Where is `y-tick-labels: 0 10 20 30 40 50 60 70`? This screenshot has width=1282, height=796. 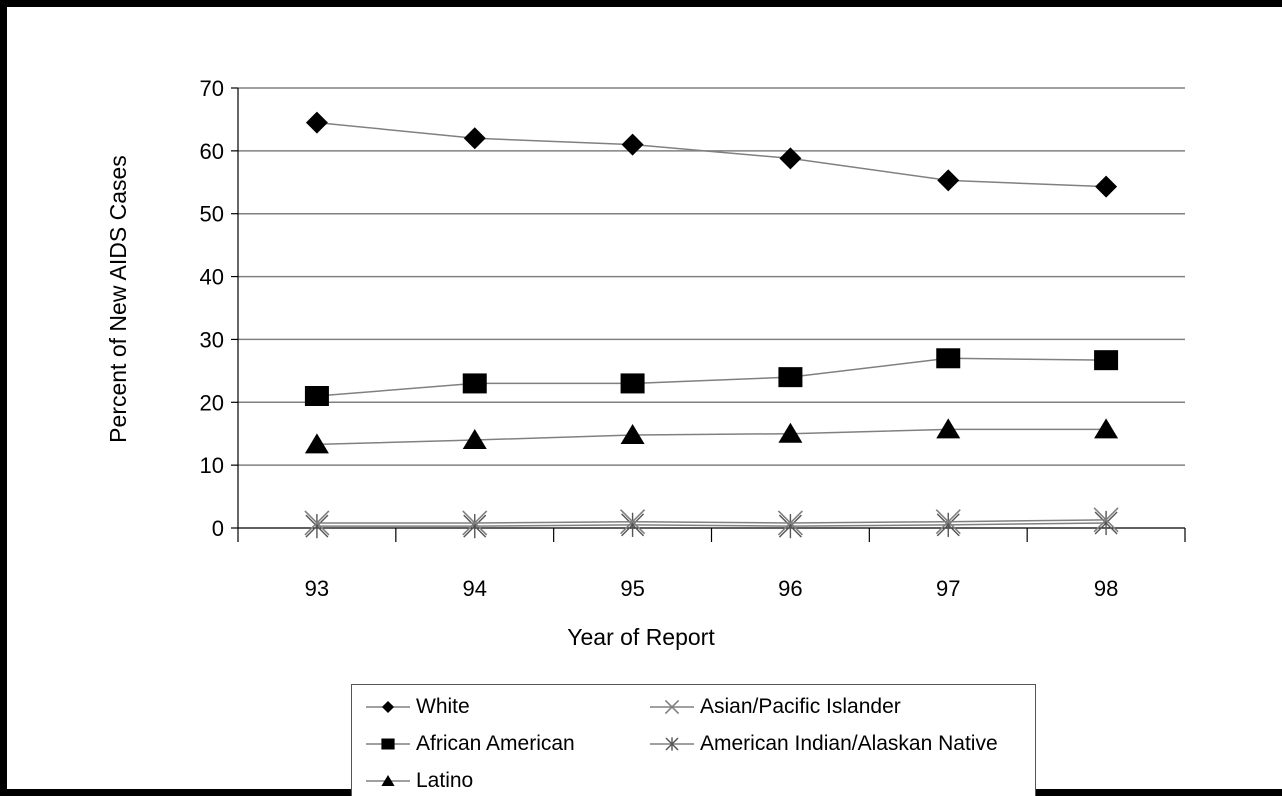
y-tick-labels: 0 10 20 30 40 50 60 70 is located at coordinates (212, 308).